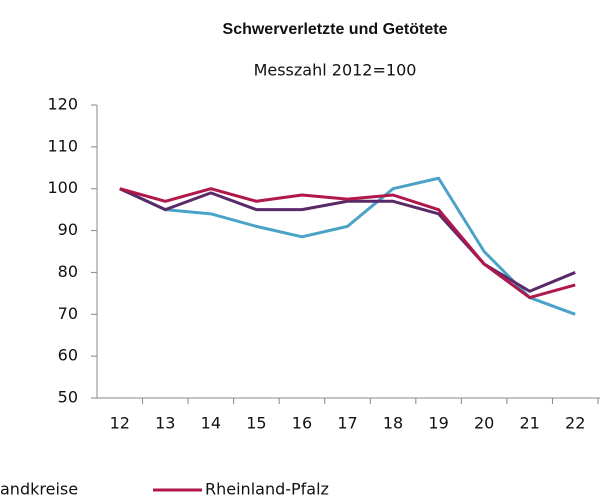 This screenshot has width=606, height=497. What do you see at coordinates (335, 70) in the screenshot?
I see `chart-subtitle: Messzahl 2012=100` at bounding box center [335, 70].